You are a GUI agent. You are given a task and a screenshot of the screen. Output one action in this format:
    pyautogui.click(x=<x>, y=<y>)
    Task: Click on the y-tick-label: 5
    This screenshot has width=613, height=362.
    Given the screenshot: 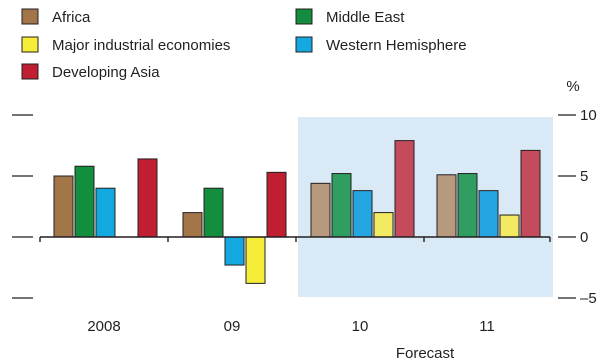 What is the action you would take?
    pyautogui.click(x=584, y=176)
    